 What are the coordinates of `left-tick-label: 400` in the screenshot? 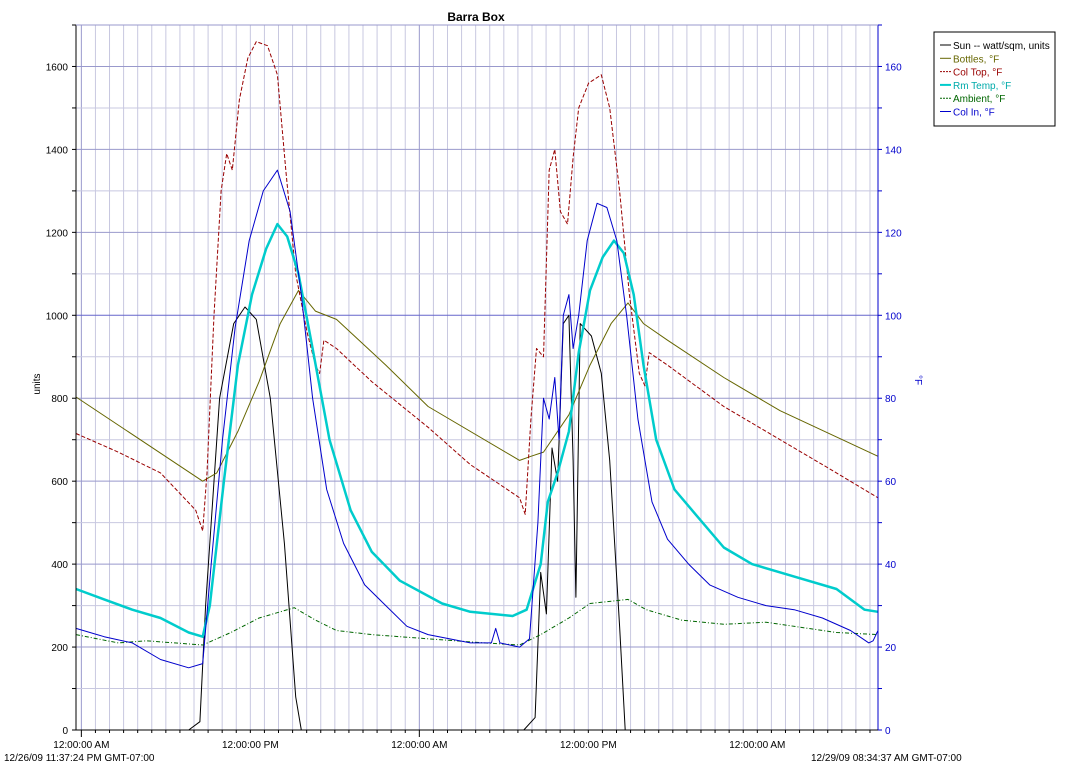 It's located at (59, 565).